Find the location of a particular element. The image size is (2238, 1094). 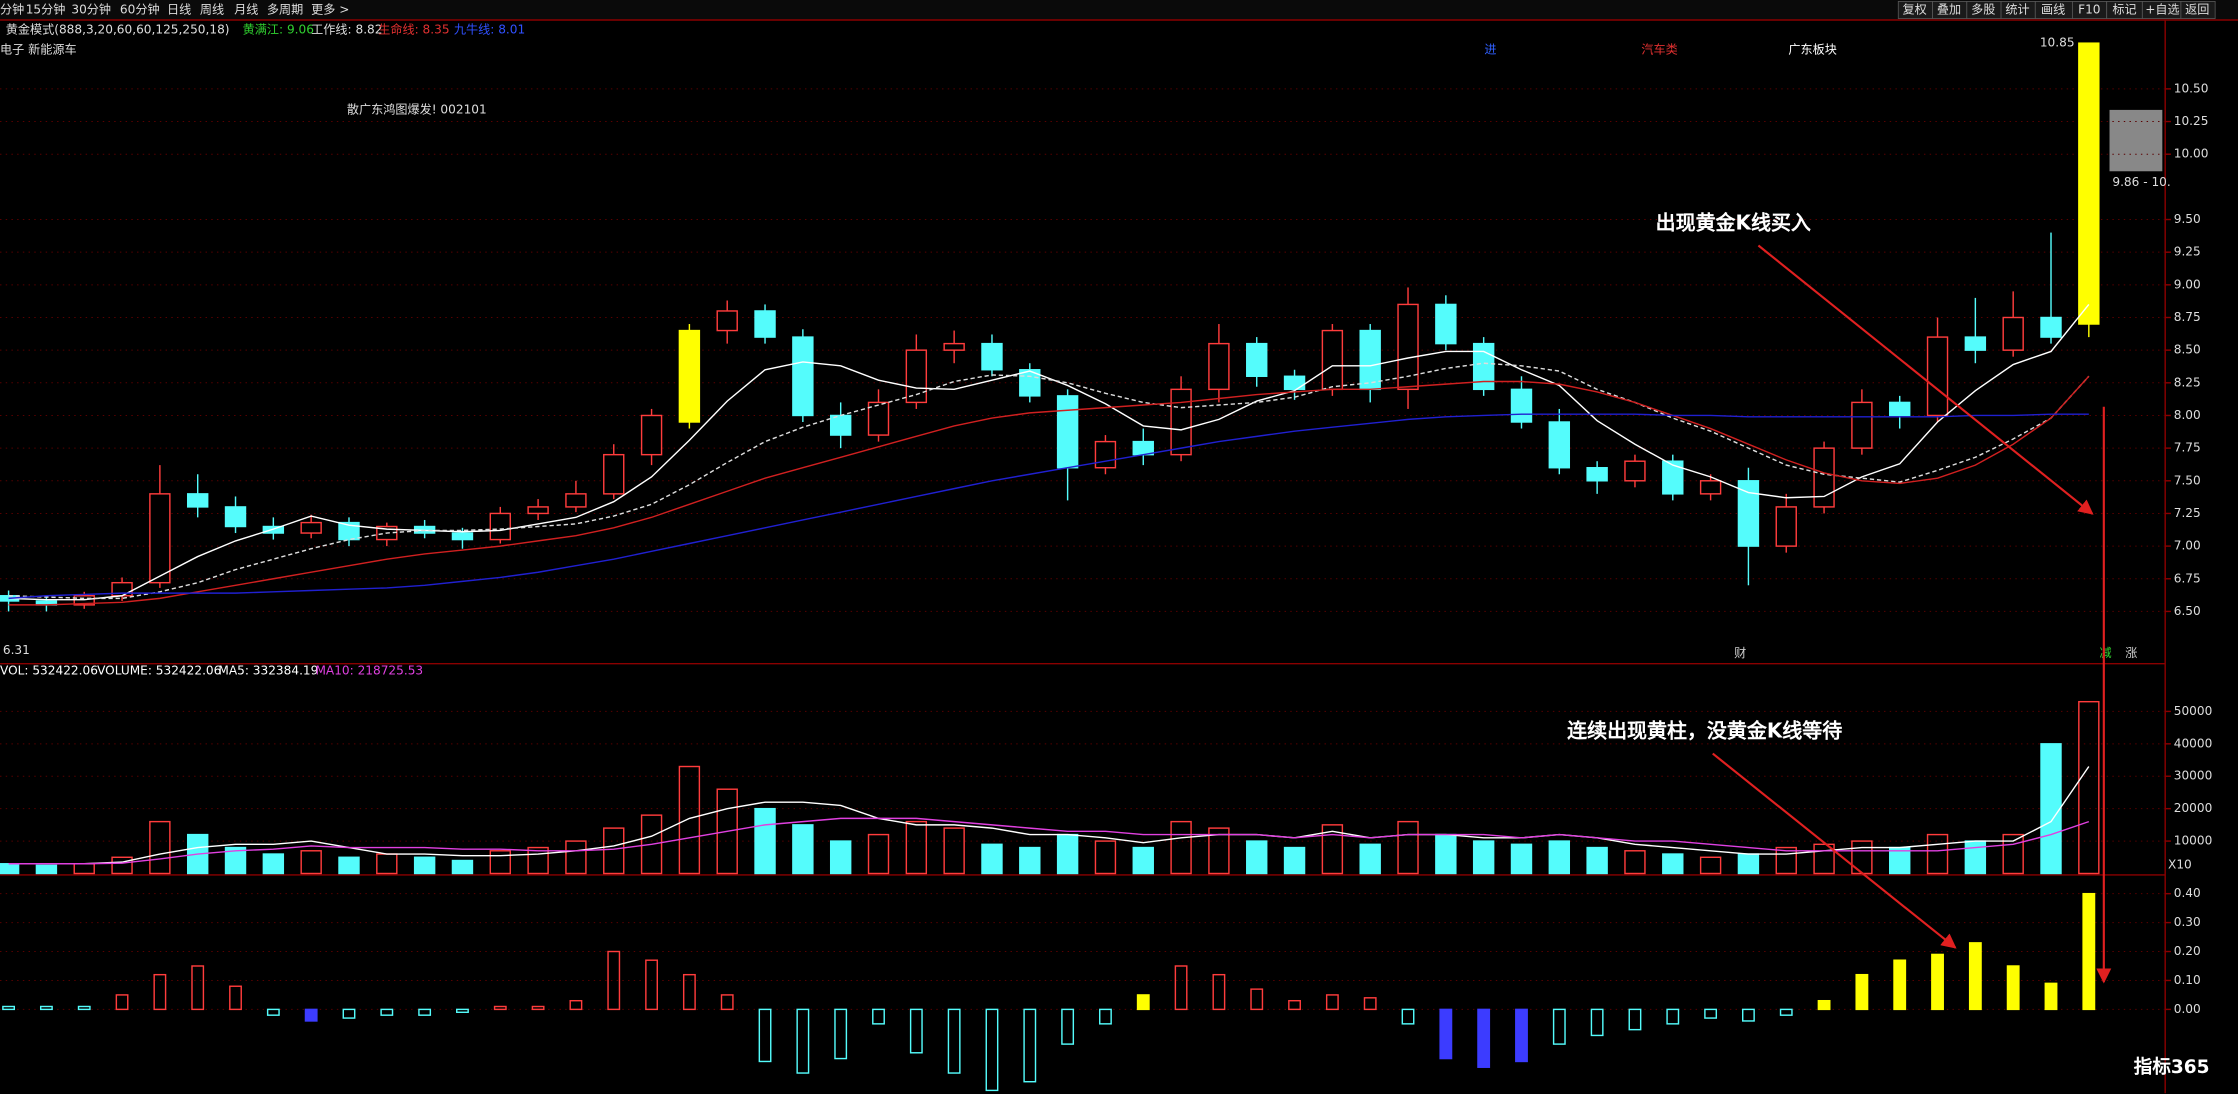

y-tick-label: 7.50 is located at coordinates (2187, 480).